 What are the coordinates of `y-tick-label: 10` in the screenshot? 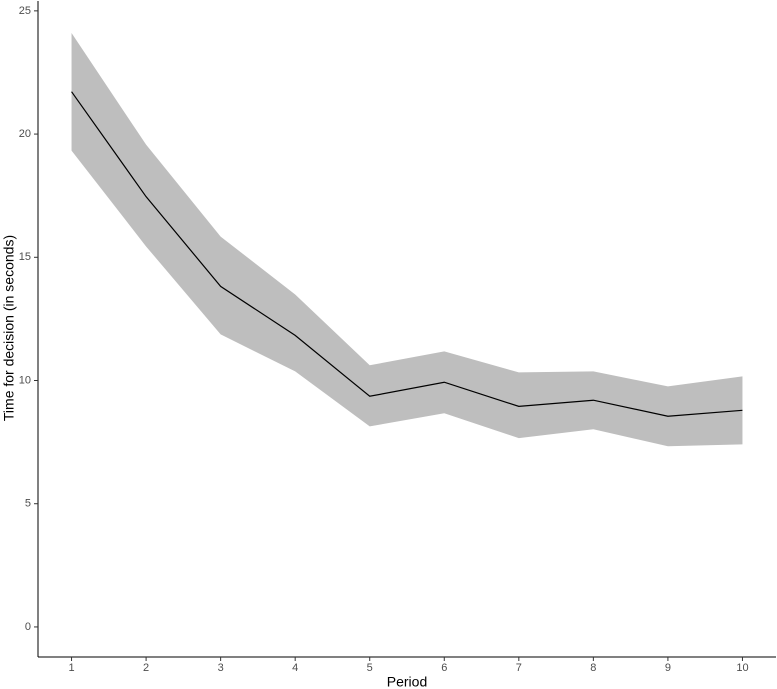 It's located at (25, 380).